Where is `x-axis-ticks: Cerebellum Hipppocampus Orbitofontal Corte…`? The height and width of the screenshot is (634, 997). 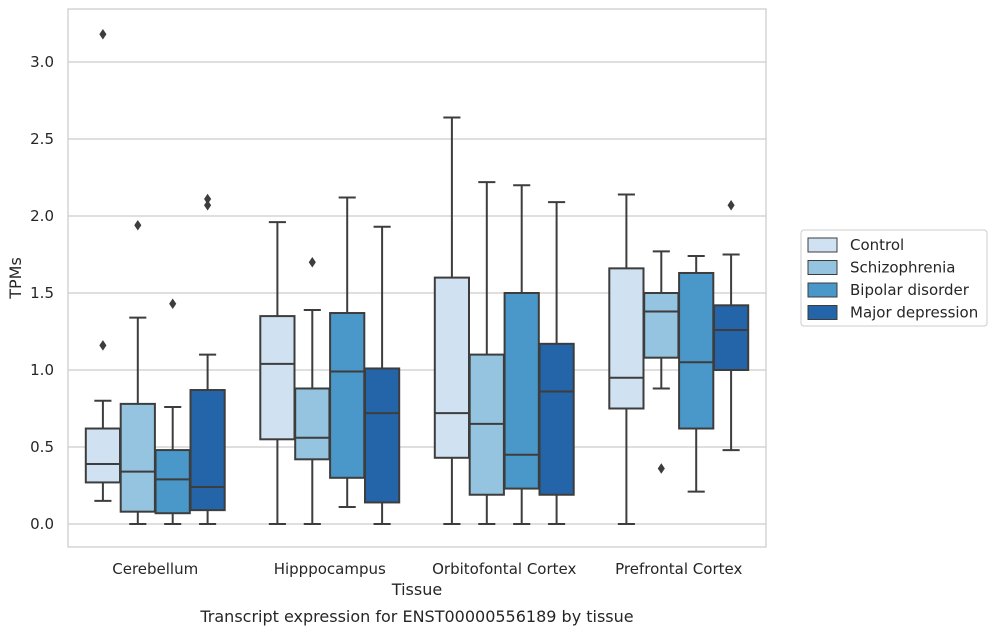
x-axis-ticks: Cerebellum Hipppocampus Orbitofontal Corte… is located at coordinates (427, 569).